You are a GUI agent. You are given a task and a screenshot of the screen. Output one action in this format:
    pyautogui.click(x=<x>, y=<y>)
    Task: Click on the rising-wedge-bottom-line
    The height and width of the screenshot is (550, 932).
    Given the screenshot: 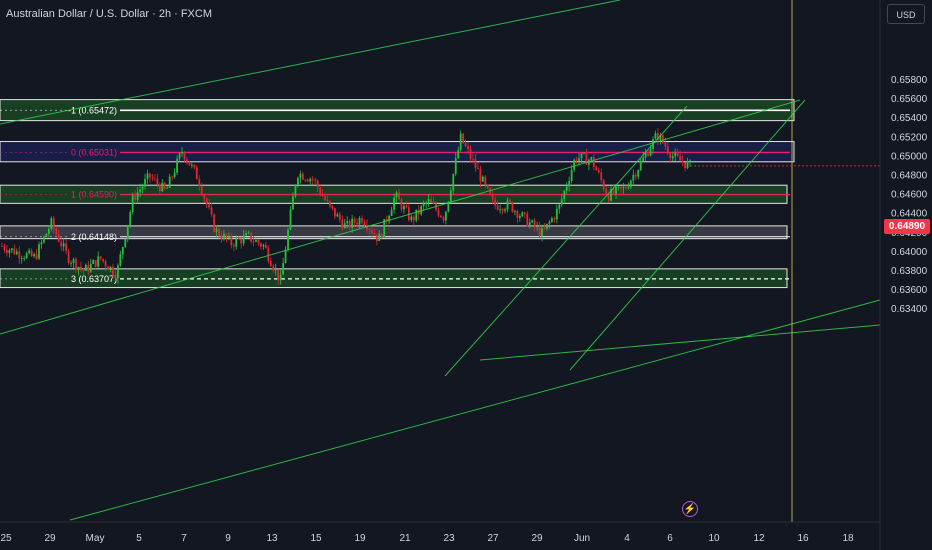 What is the action you would take?
    pyautogui.click(x=687, y=235)
    